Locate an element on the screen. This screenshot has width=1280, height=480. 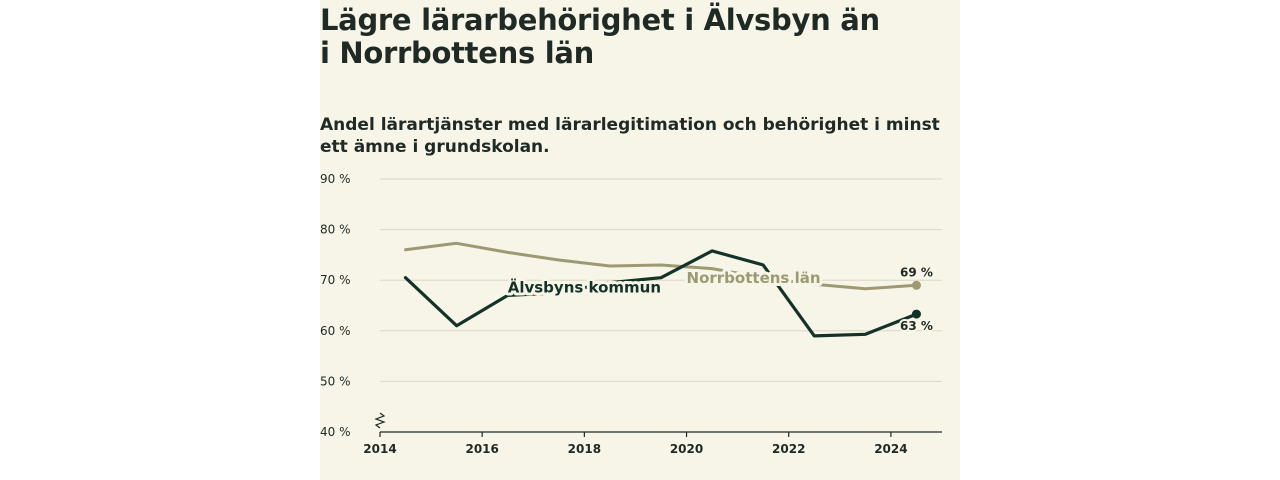
y-tick-label: 50 % is located at coordinates (335, 381).